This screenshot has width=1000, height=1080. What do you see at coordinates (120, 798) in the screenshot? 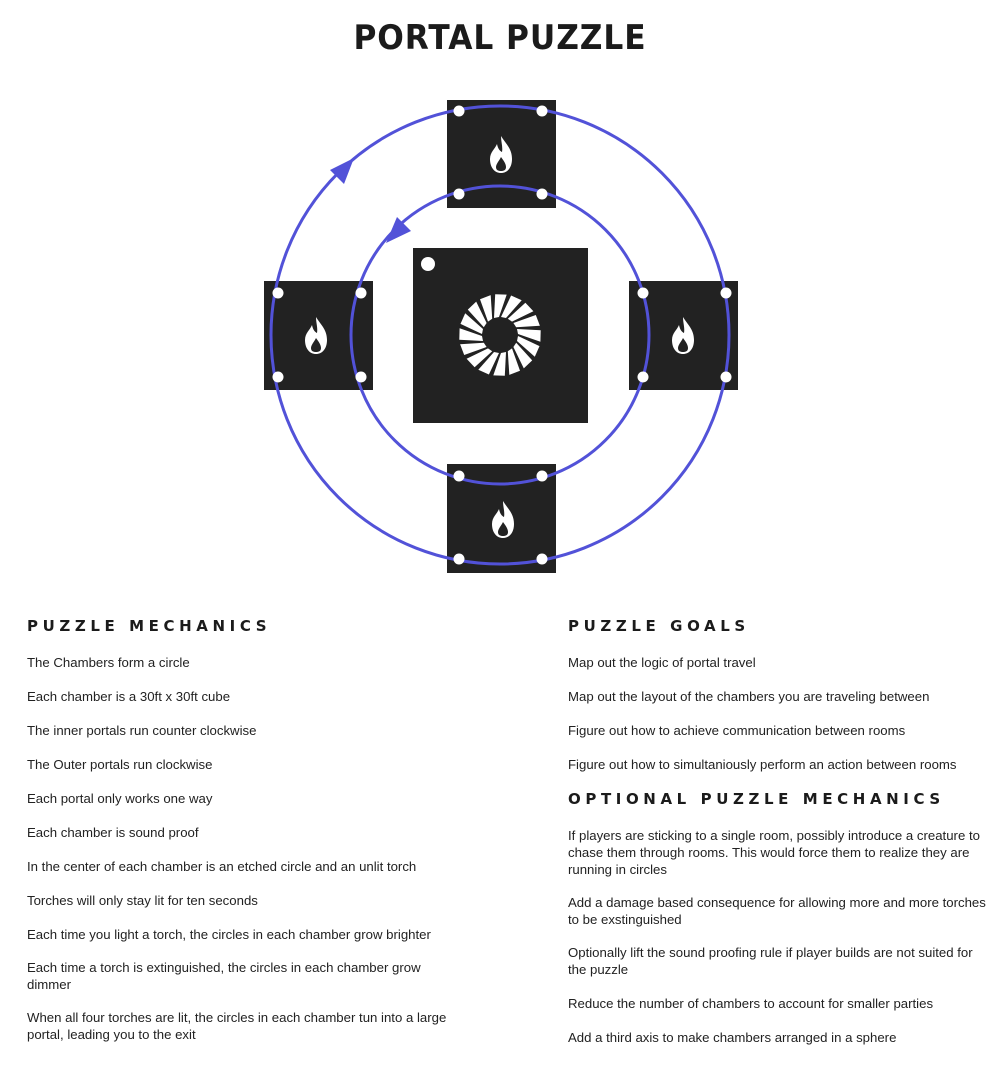
I see `list-item: Each portal only works one way` at bounding box center [120, 798].